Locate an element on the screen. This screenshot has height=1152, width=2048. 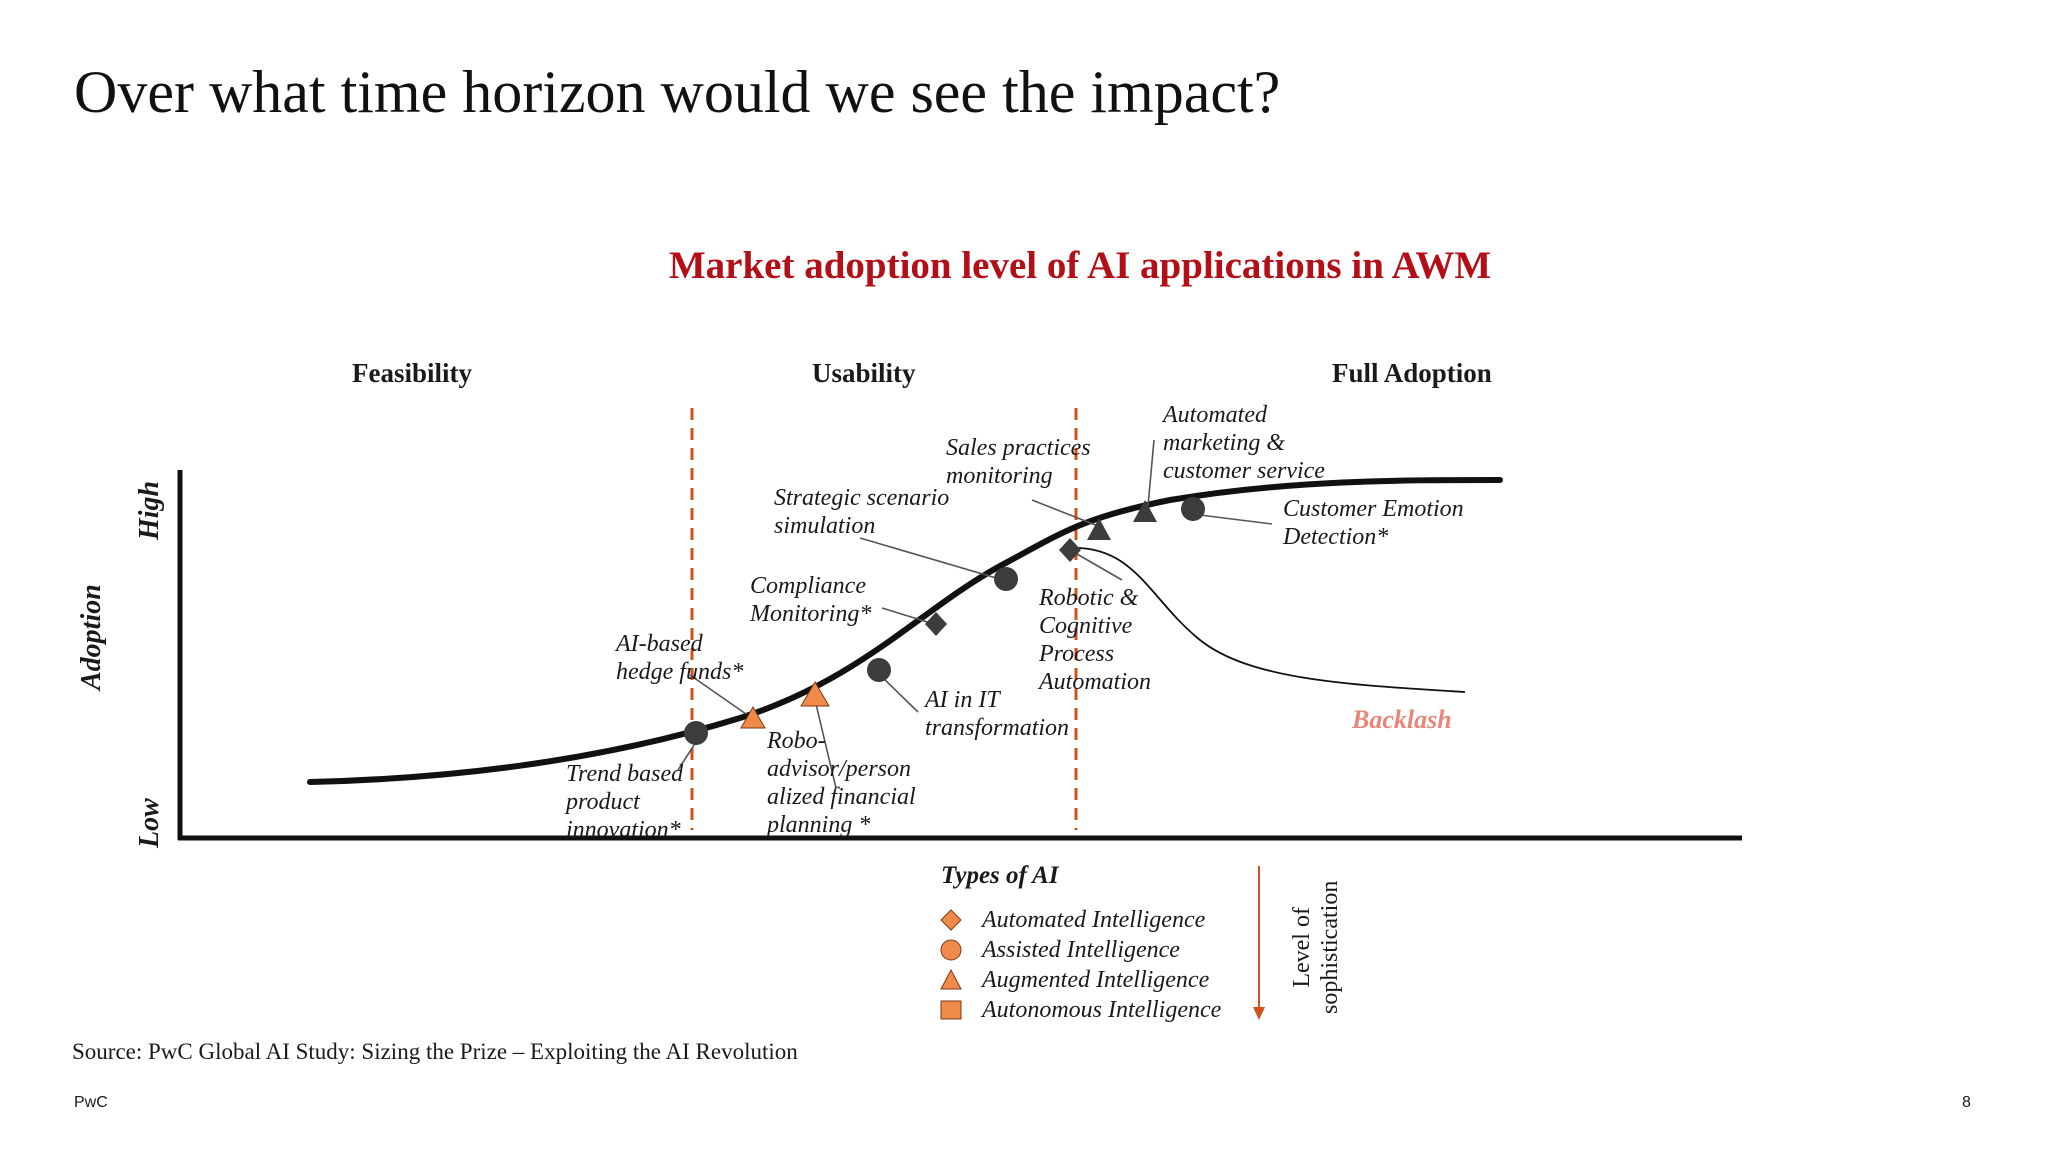
label-strategic: Strategic scenario simulation is located at coordinates (862, 512).